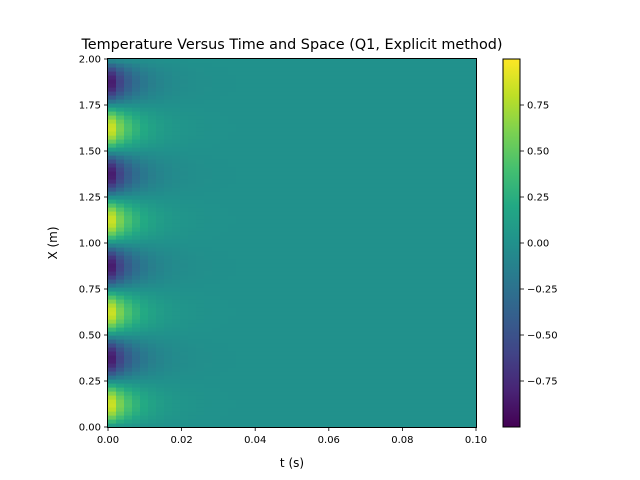  Describe the element at coordinates (402, 440) in the screenshot. I see `x-tick-label: 0.08` at that location.